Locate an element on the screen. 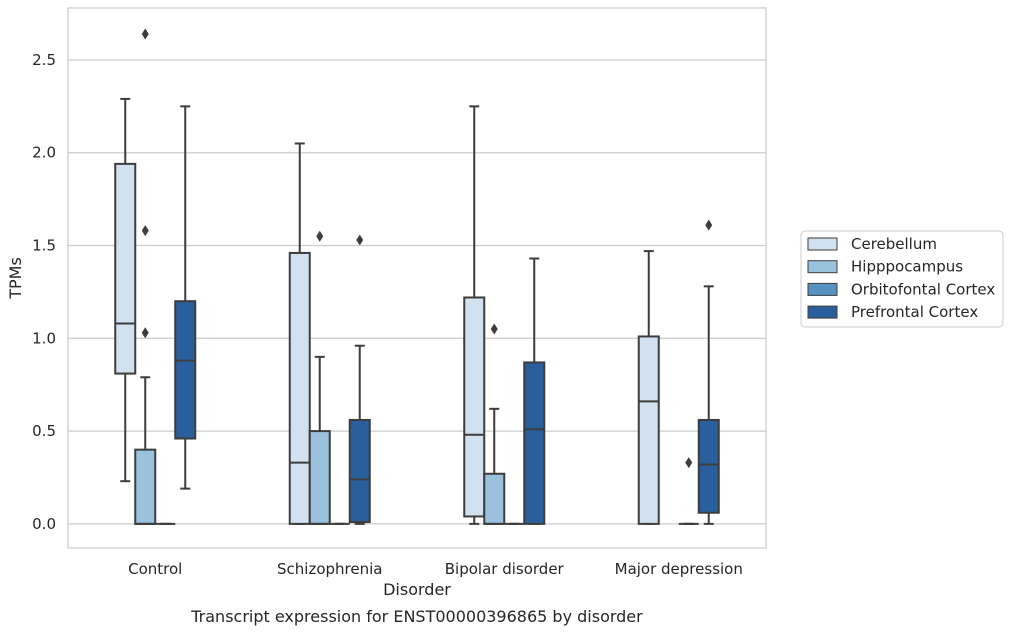 Image resolution: width=1014 pixels, height=634 pixels. y-tick-label: 2.0 is located at coordinates (44, 153).